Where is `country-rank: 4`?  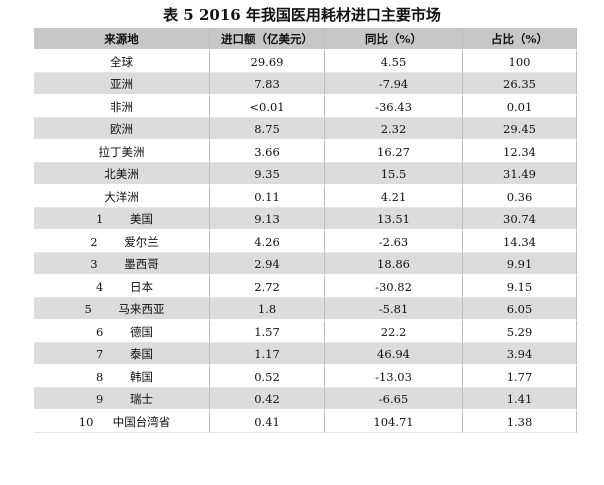 country-rank: 4 is located at coordinates (100, 286).